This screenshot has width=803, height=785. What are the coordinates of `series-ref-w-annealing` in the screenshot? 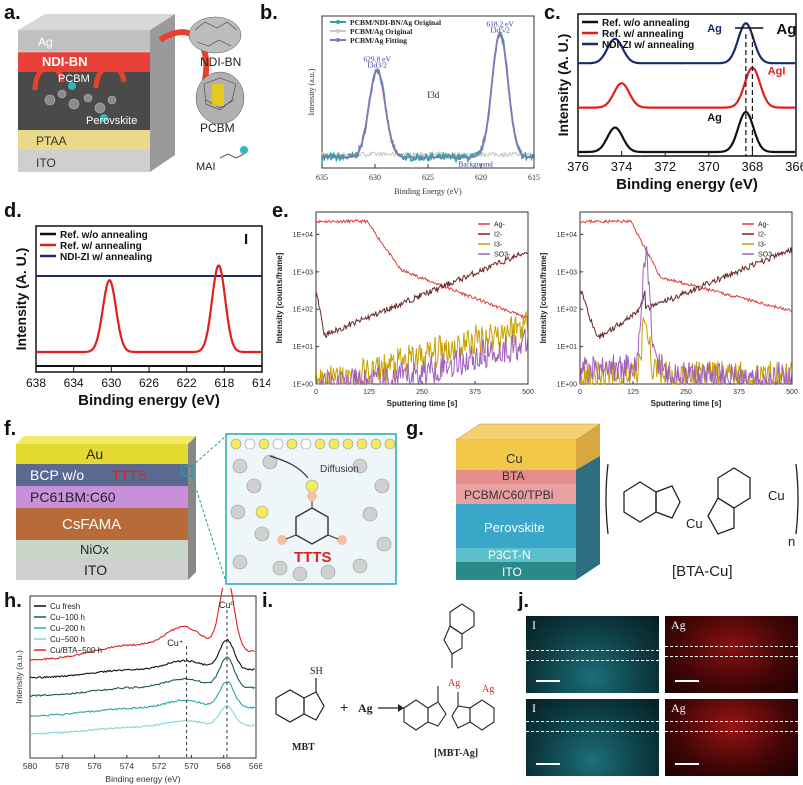 It's located at (149, 309).